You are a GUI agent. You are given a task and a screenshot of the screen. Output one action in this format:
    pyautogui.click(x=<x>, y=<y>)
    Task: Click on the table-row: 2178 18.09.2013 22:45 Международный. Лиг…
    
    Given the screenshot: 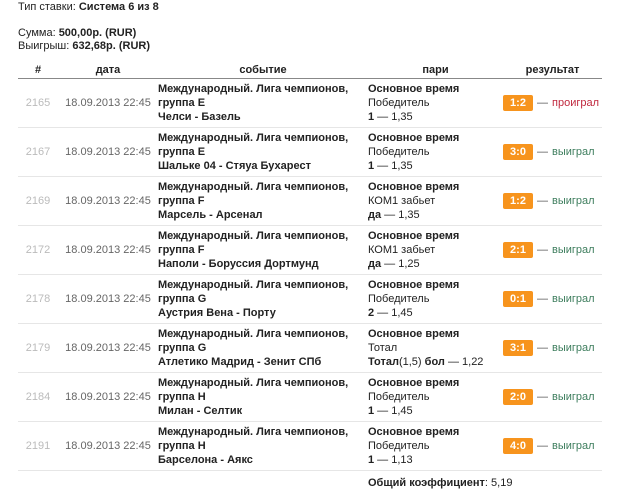 What is the action you would take?
    pyautogui.click(x=310, y=299)
    